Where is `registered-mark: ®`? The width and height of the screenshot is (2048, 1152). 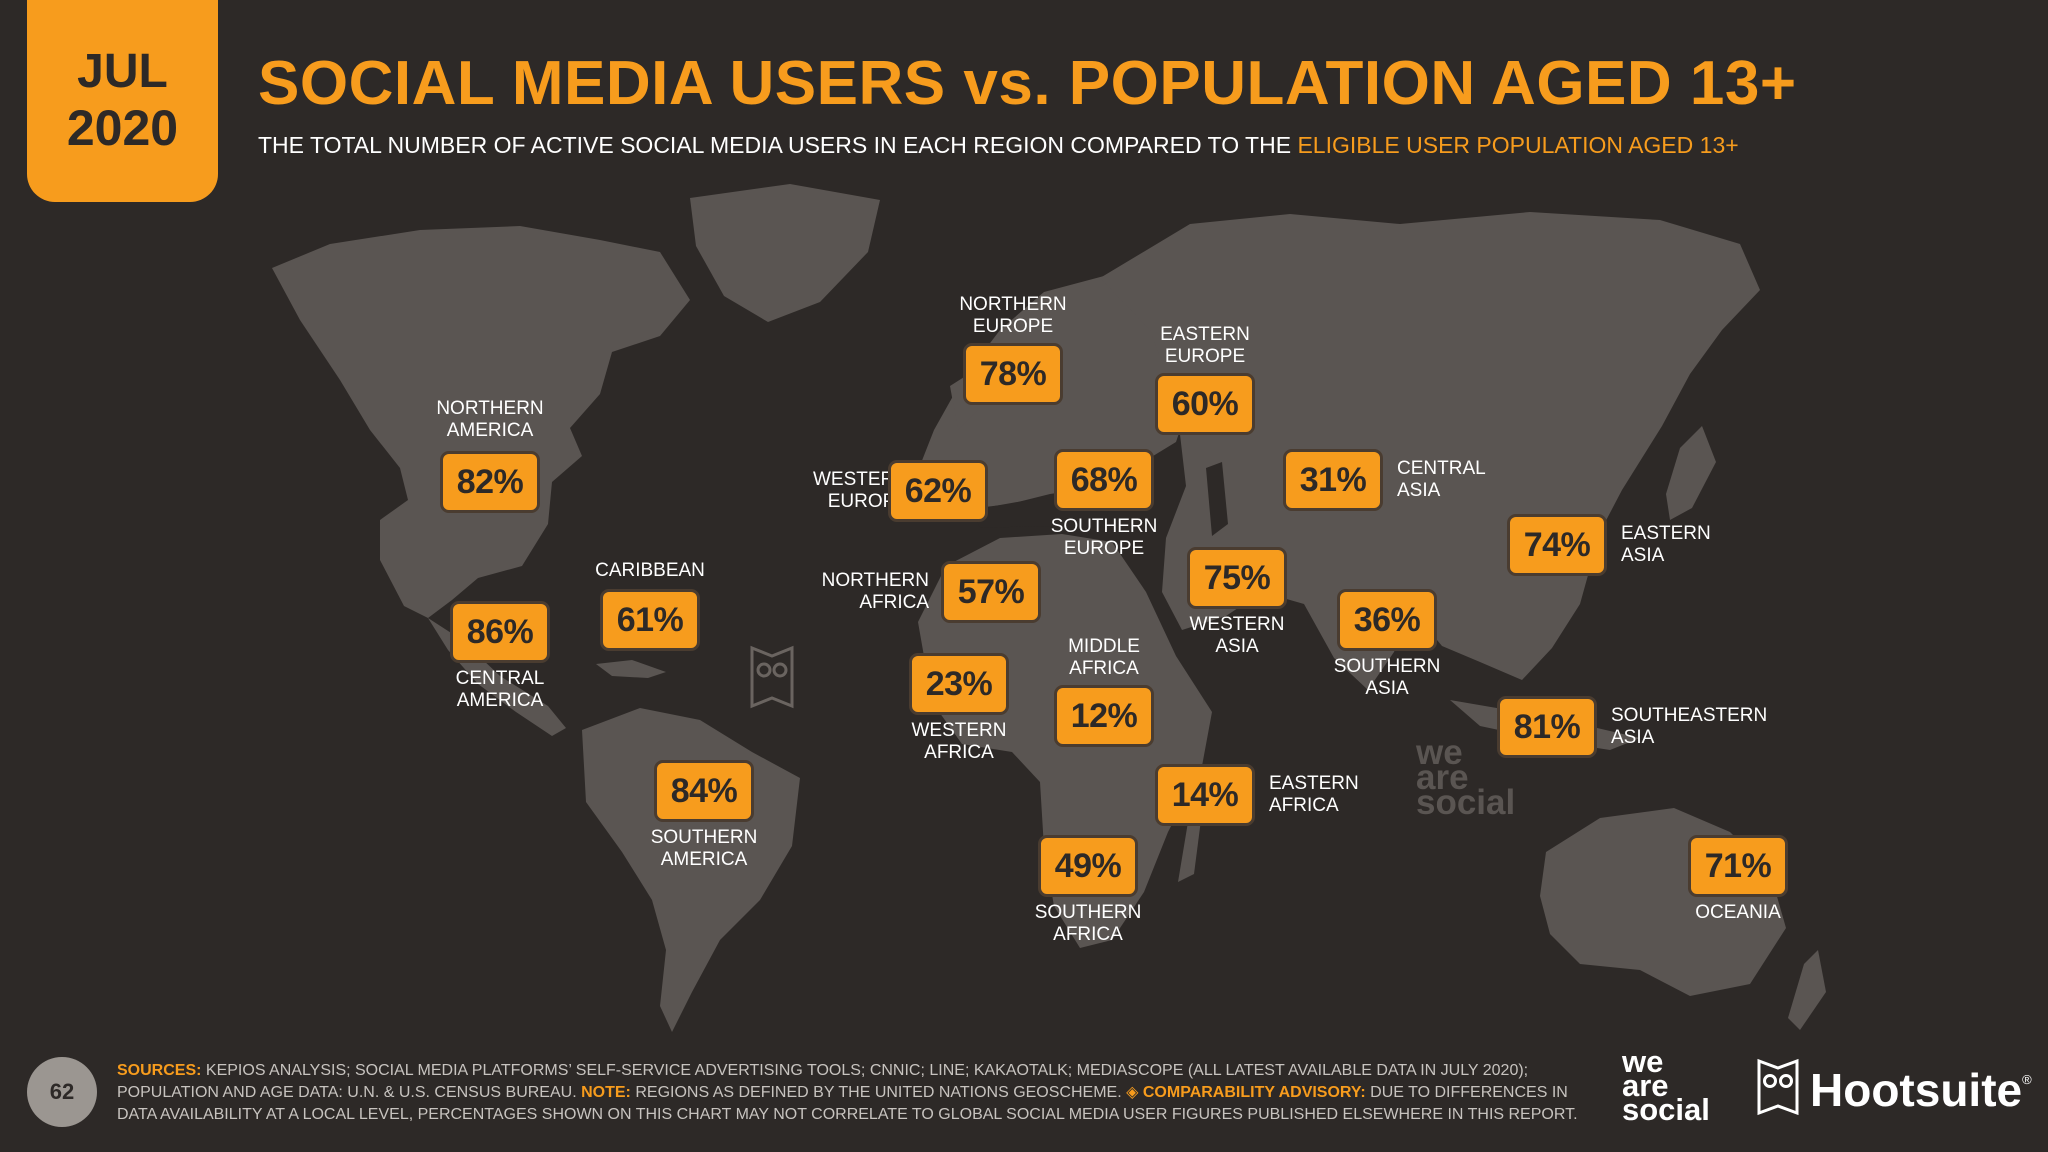 registered-mark: ® is located at coordinates (2027, 1079).